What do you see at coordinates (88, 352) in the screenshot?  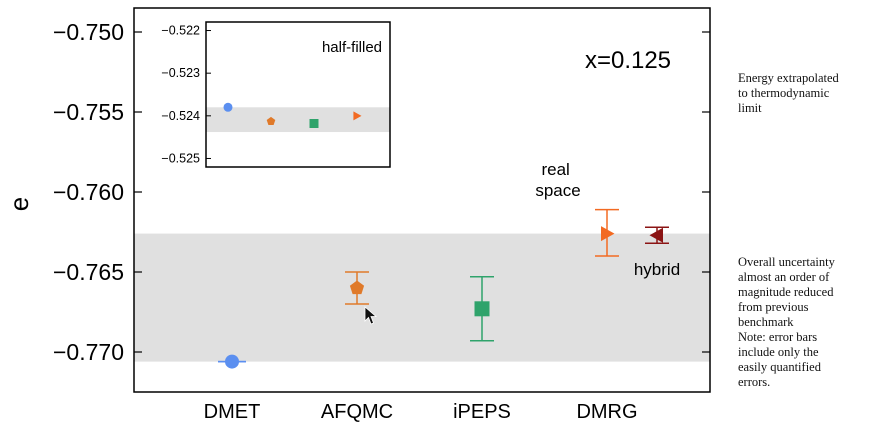 I see `y-tick-label: −0.770` at bounding box center [88, 352].